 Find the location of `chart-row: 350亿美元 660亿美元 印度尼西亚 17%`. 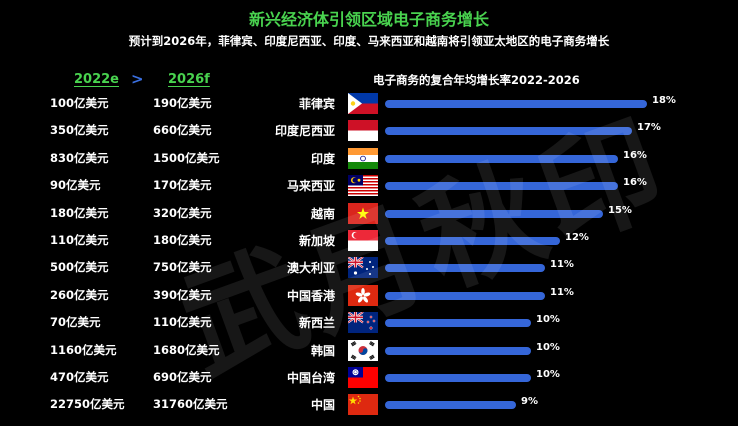

chart-row: 350亿美元 660亿美元 印度尼西亚 17% is located at coordinates (369, 130).